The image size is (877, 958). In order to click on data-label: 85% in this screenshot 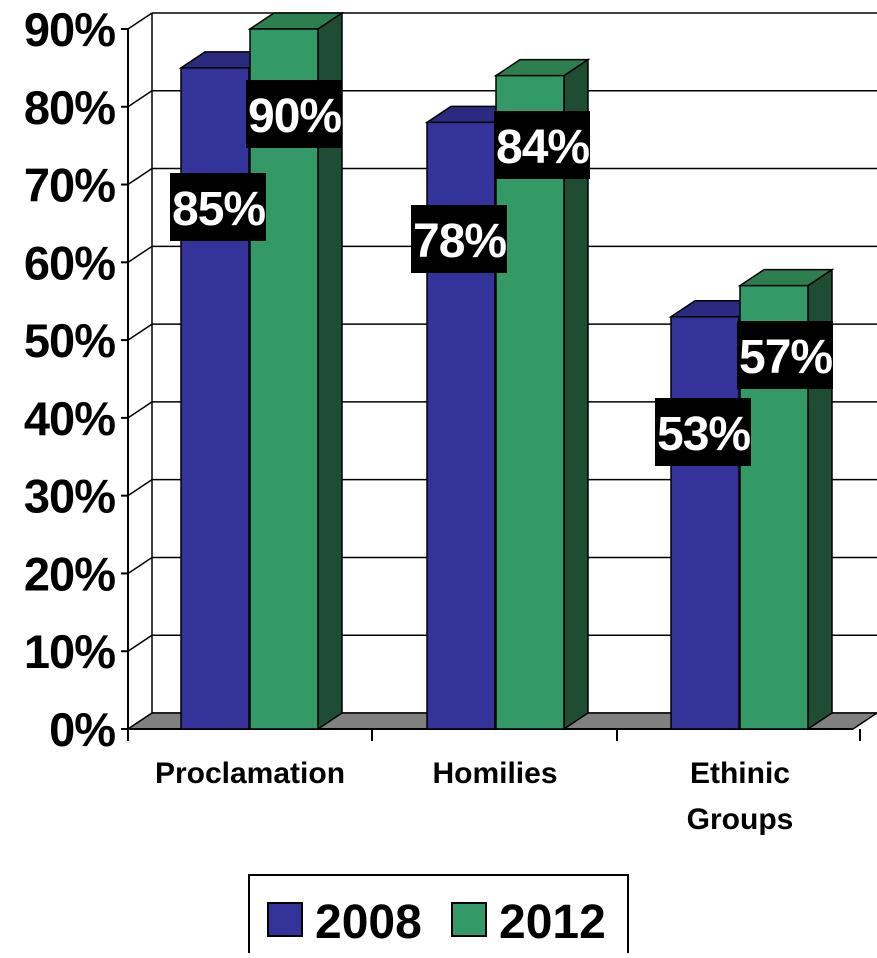, I will do `click(218, 207)`.